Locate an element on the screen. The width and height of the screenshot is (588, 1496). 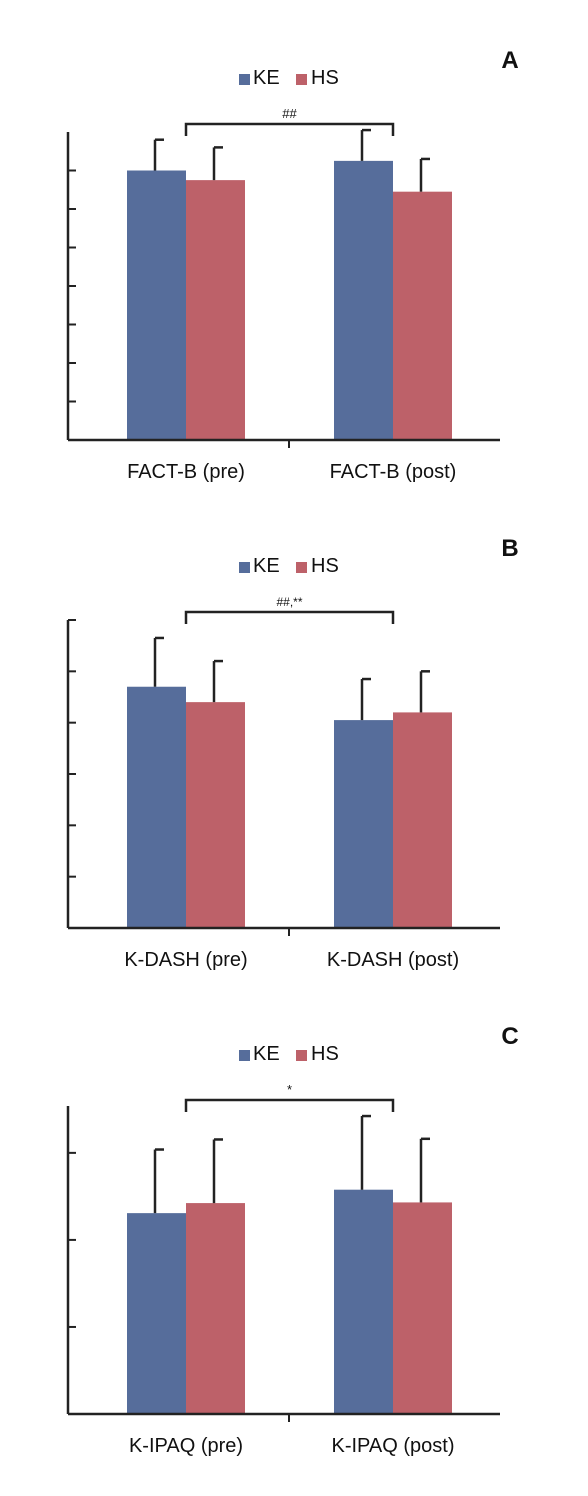
panel-label: C is located at coordinates (509, 1036).